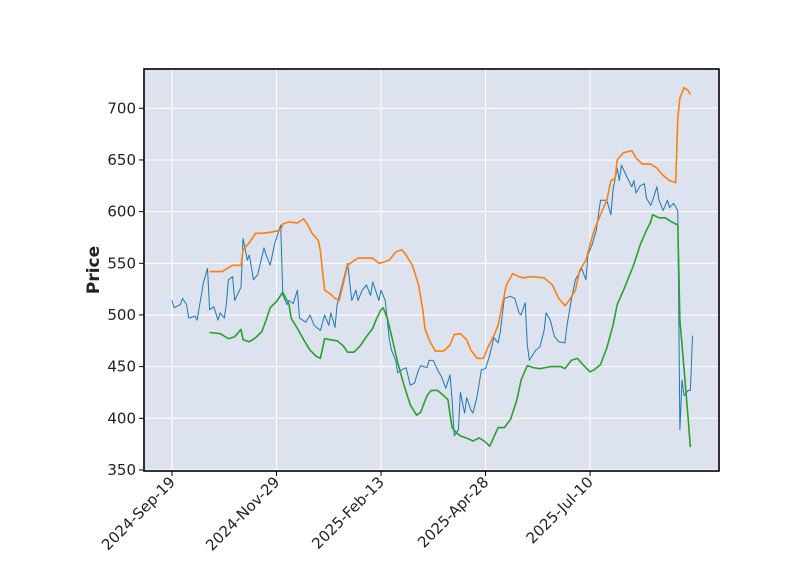 This screenshot has width=800, height=575. I want to click on y-tick-label: 450, so click(121, 367).